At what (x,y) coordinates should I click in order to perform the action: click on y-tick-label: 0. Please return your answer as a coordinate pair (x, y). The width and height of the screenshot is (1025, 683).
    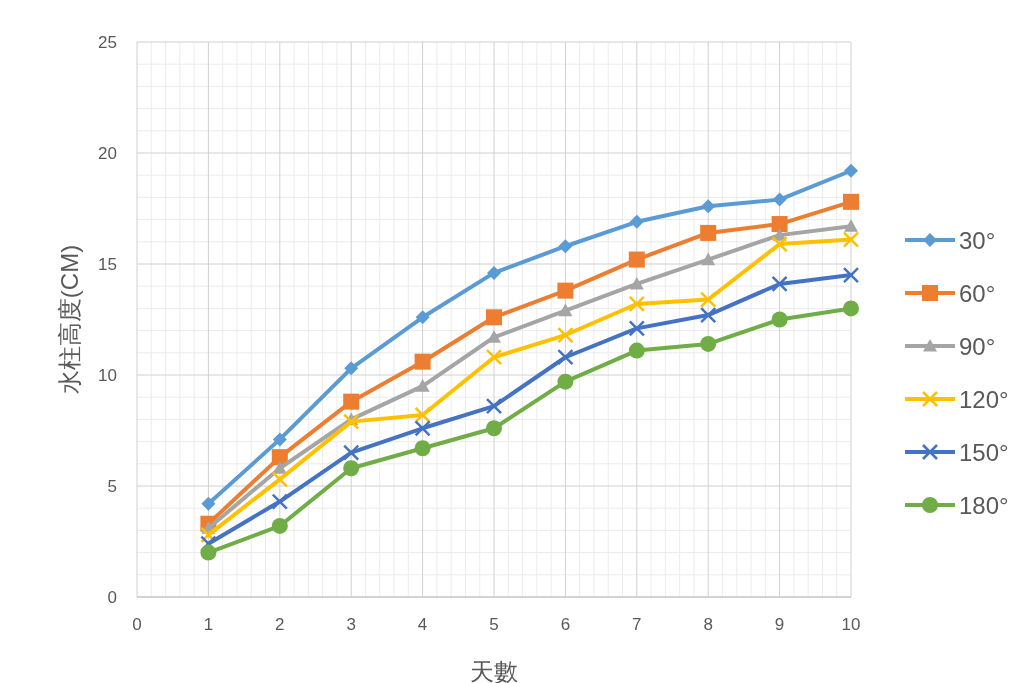
    Looking at the image, I should click on (112, 597).